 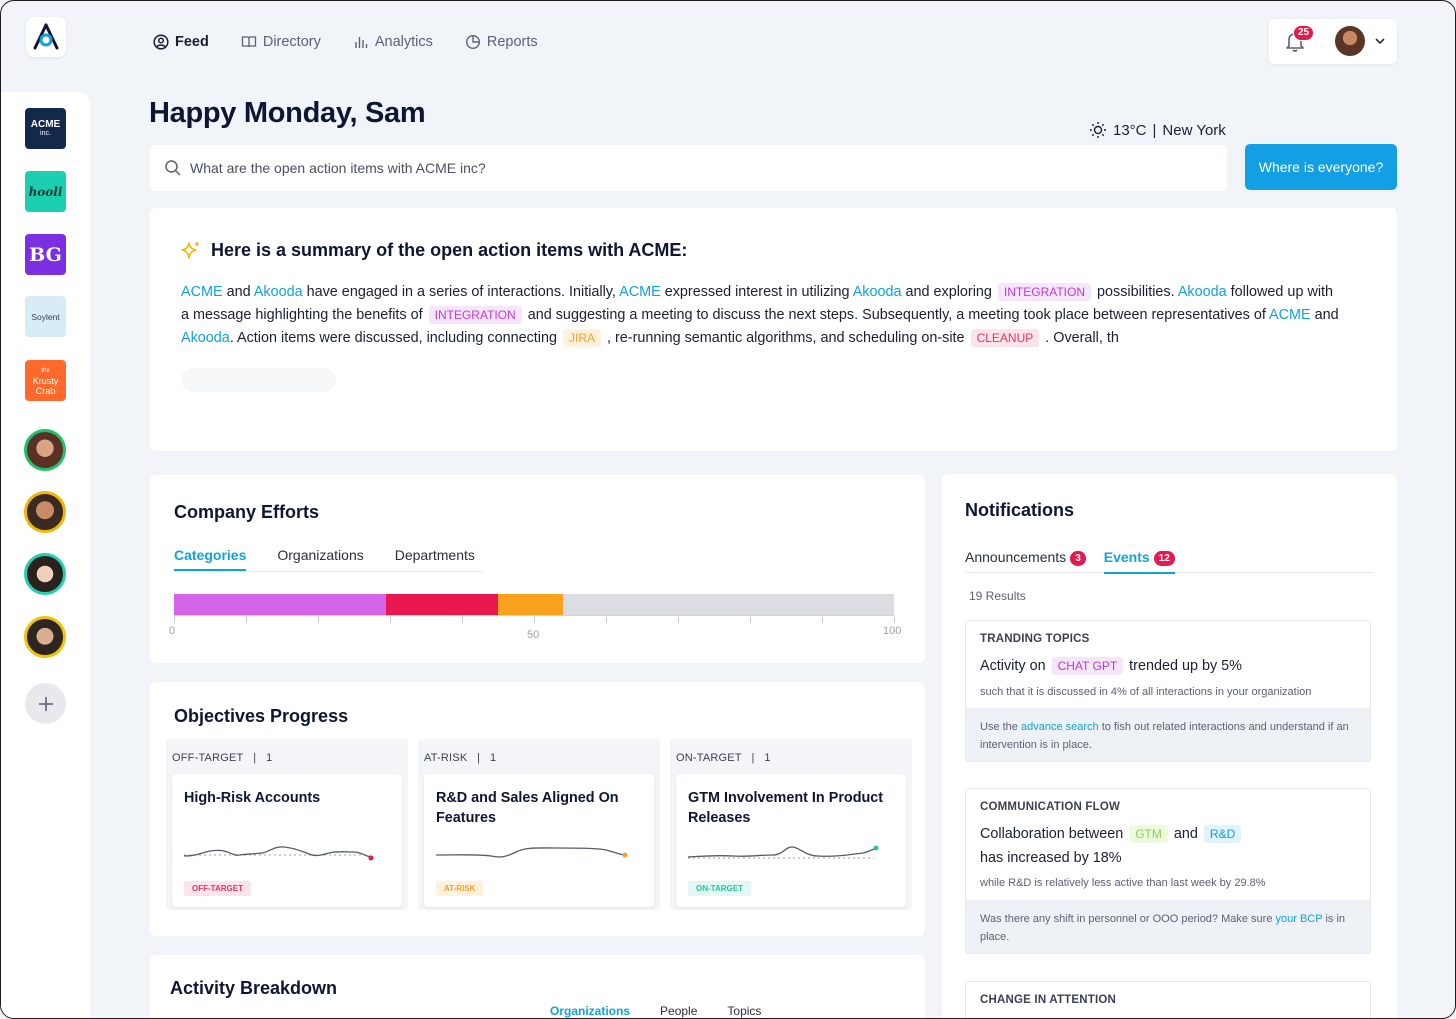 I want to click on tab-events: Events 12, so click(x=1139, y=561).